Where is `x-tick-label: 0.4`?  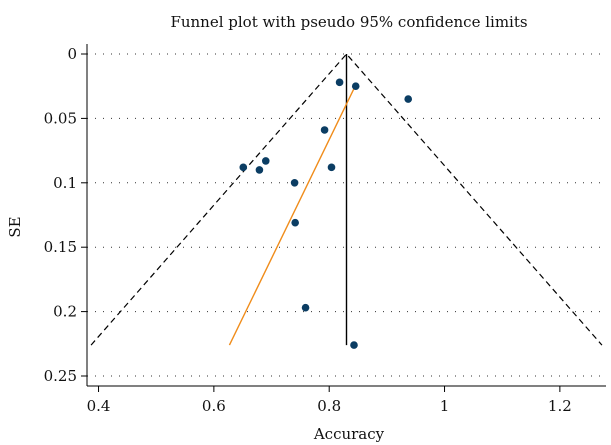
x-tick-label: 0.4 is located at coordinates (99, 406).